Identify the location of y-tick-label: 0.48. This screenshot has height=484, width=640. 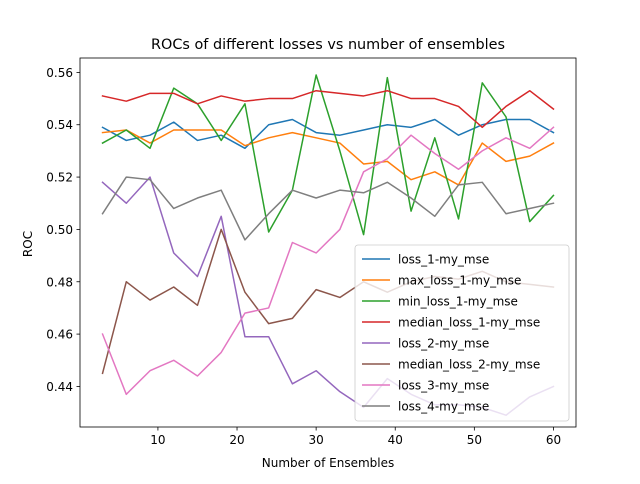
(59, 282).